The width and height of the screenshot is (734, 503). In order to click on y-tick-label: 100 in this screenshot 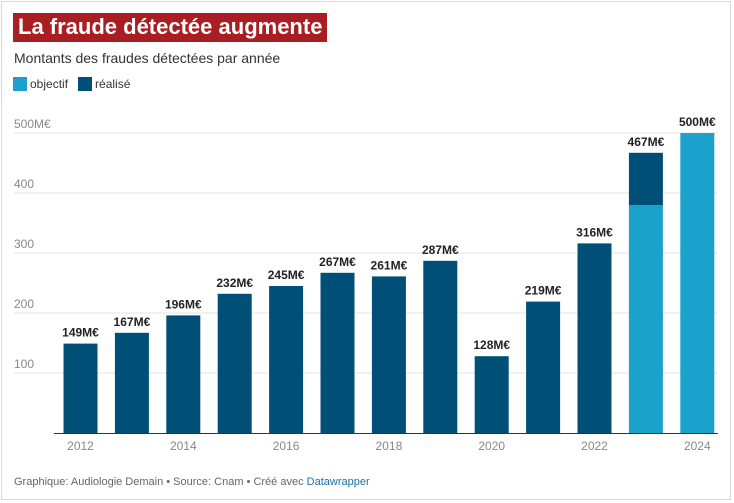, I will do `click(24, 364)`.